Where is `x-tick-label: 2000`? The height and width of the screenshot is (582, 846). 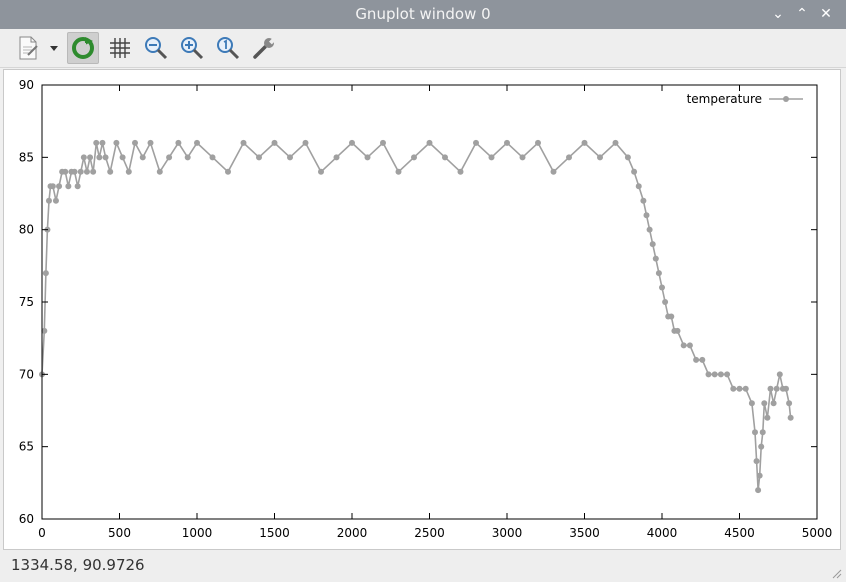
x-tick-label: 2000 is located at coordinates (352, 533).